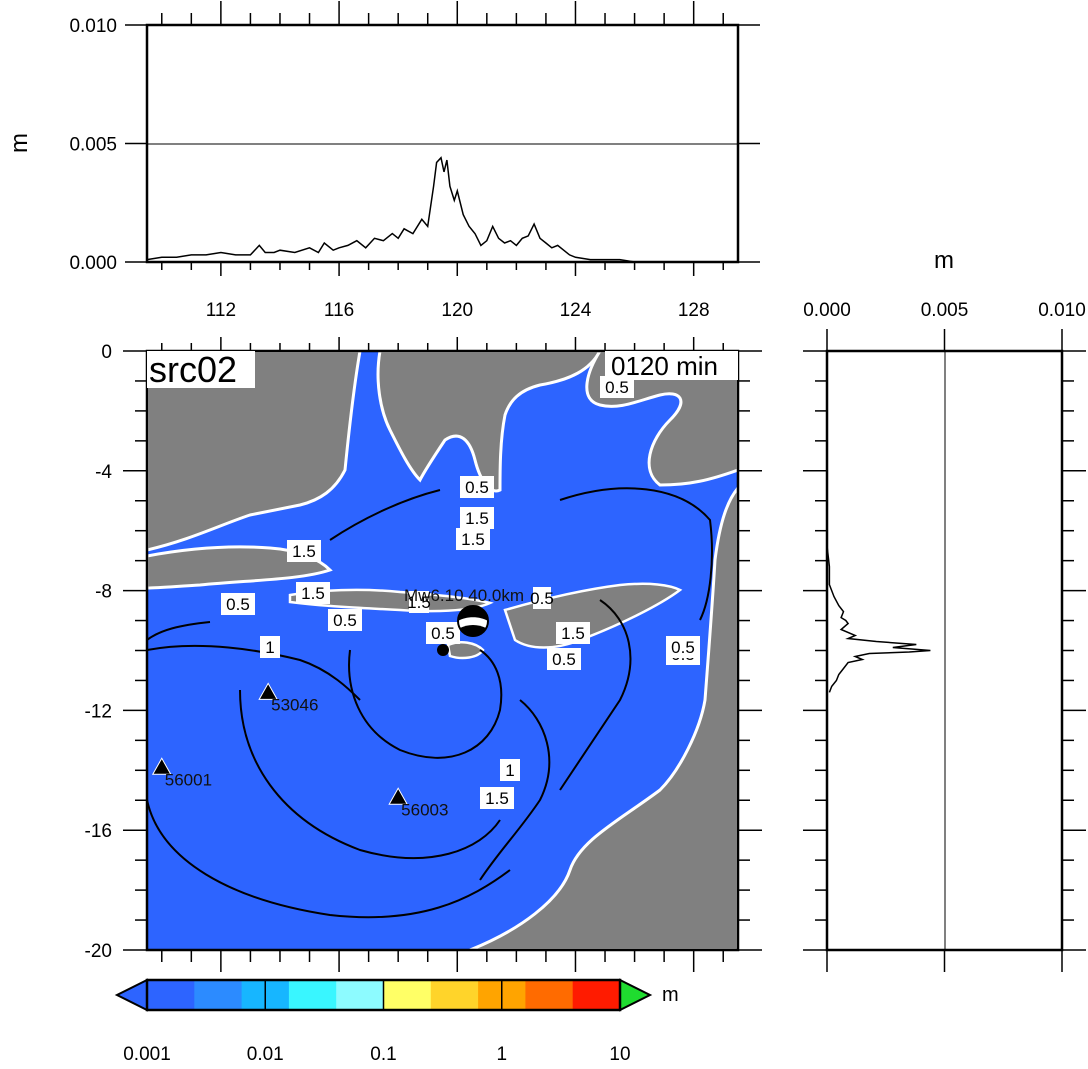  I want to click on station-label: 56001, so click(188, 779).